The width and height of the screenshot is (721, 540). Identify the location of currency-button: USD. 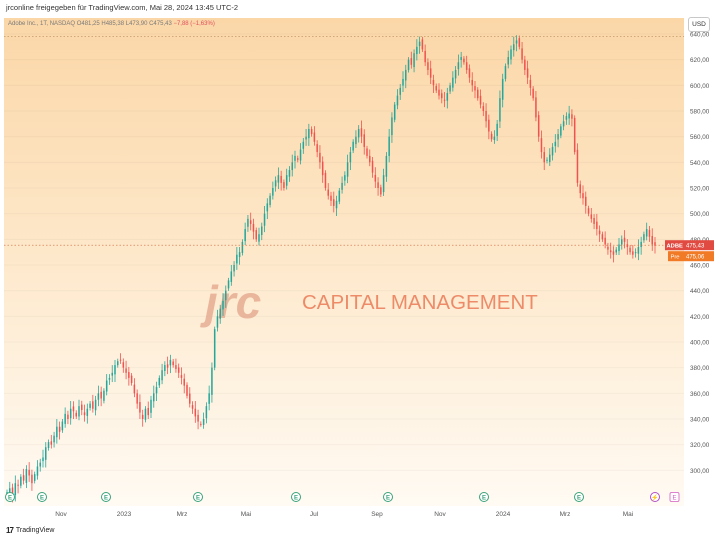
(699, 24).